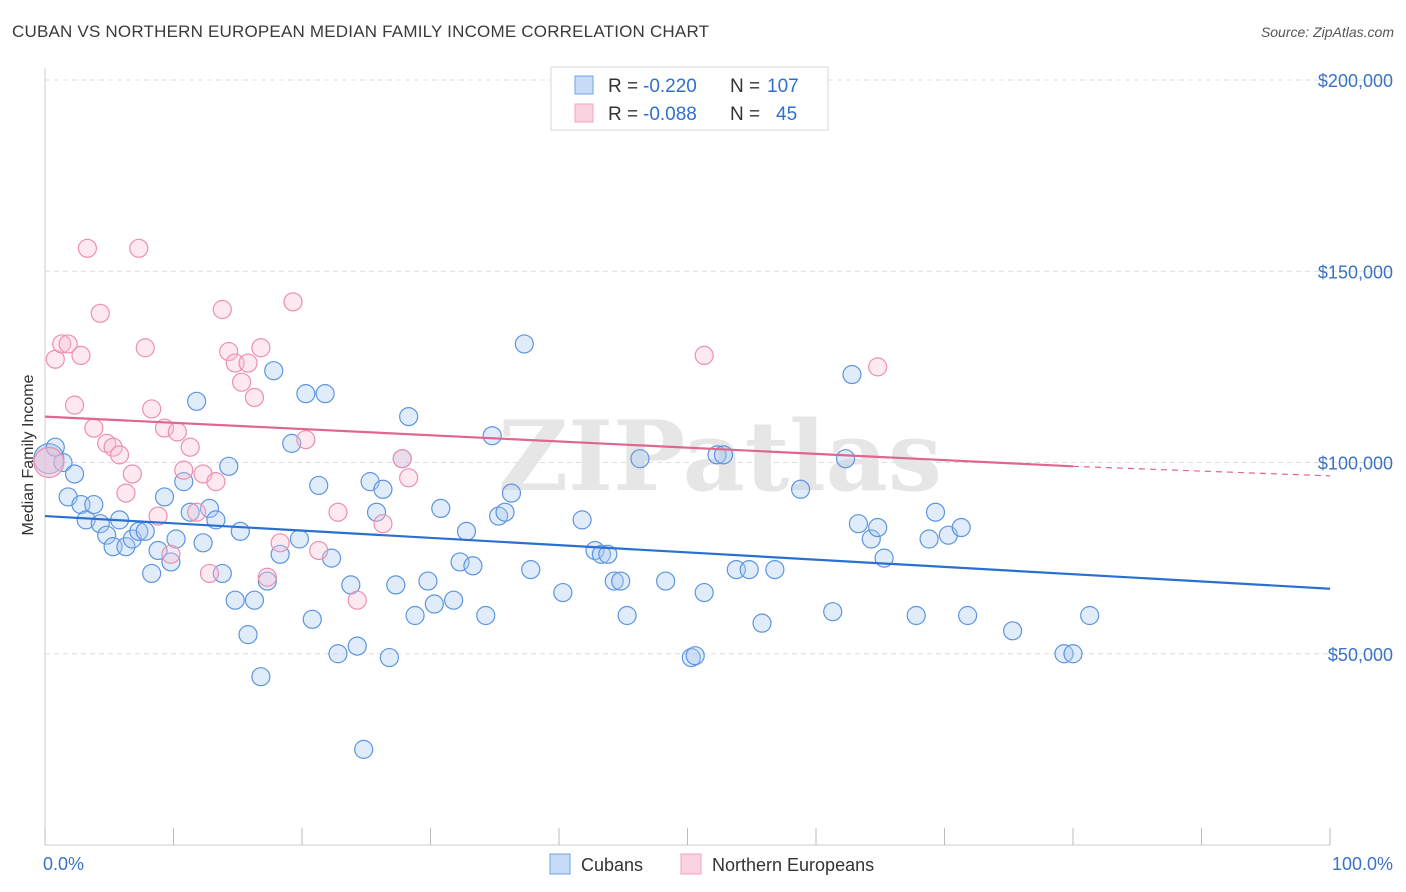  What do you see at coordinates (63, 864) in the screenshot?
I see `x-tick-label-0: 0.0%` at bounding box center [63, 864].